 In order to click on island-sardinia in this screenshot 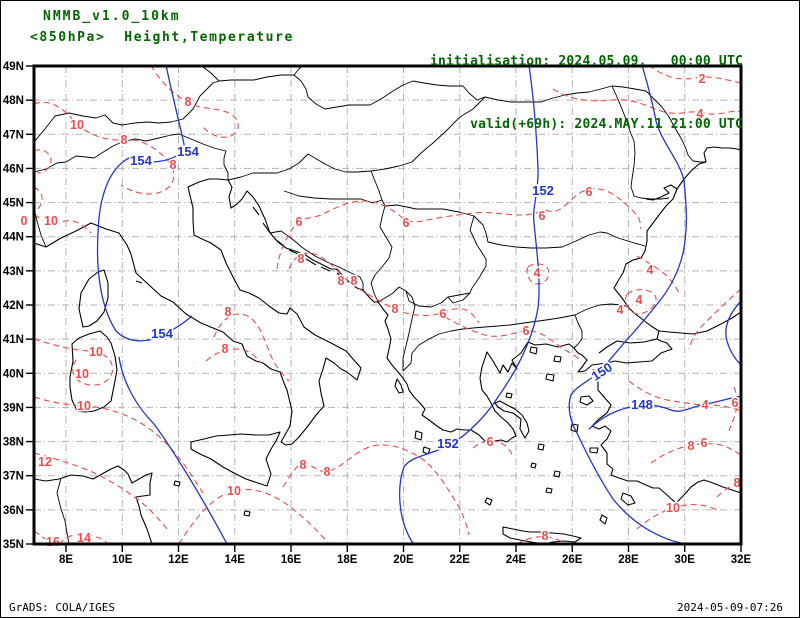, I will do `click(93, 371)`.